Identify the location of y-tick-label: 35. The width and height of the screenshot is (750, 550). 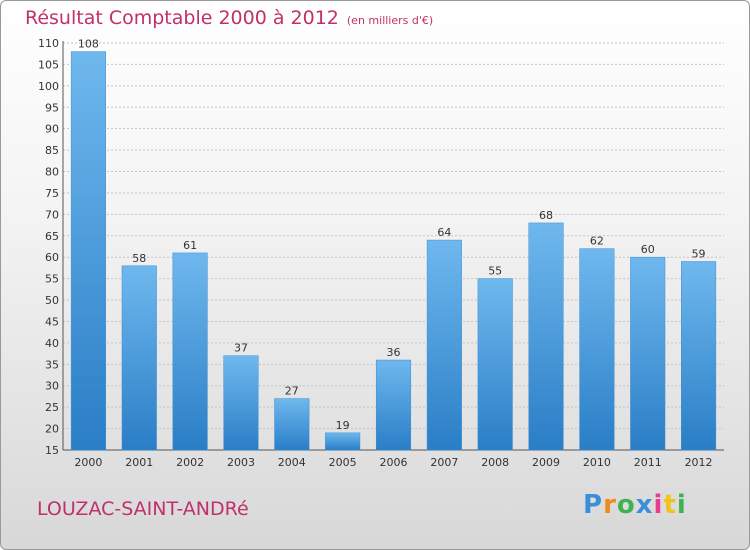
(52, 364).